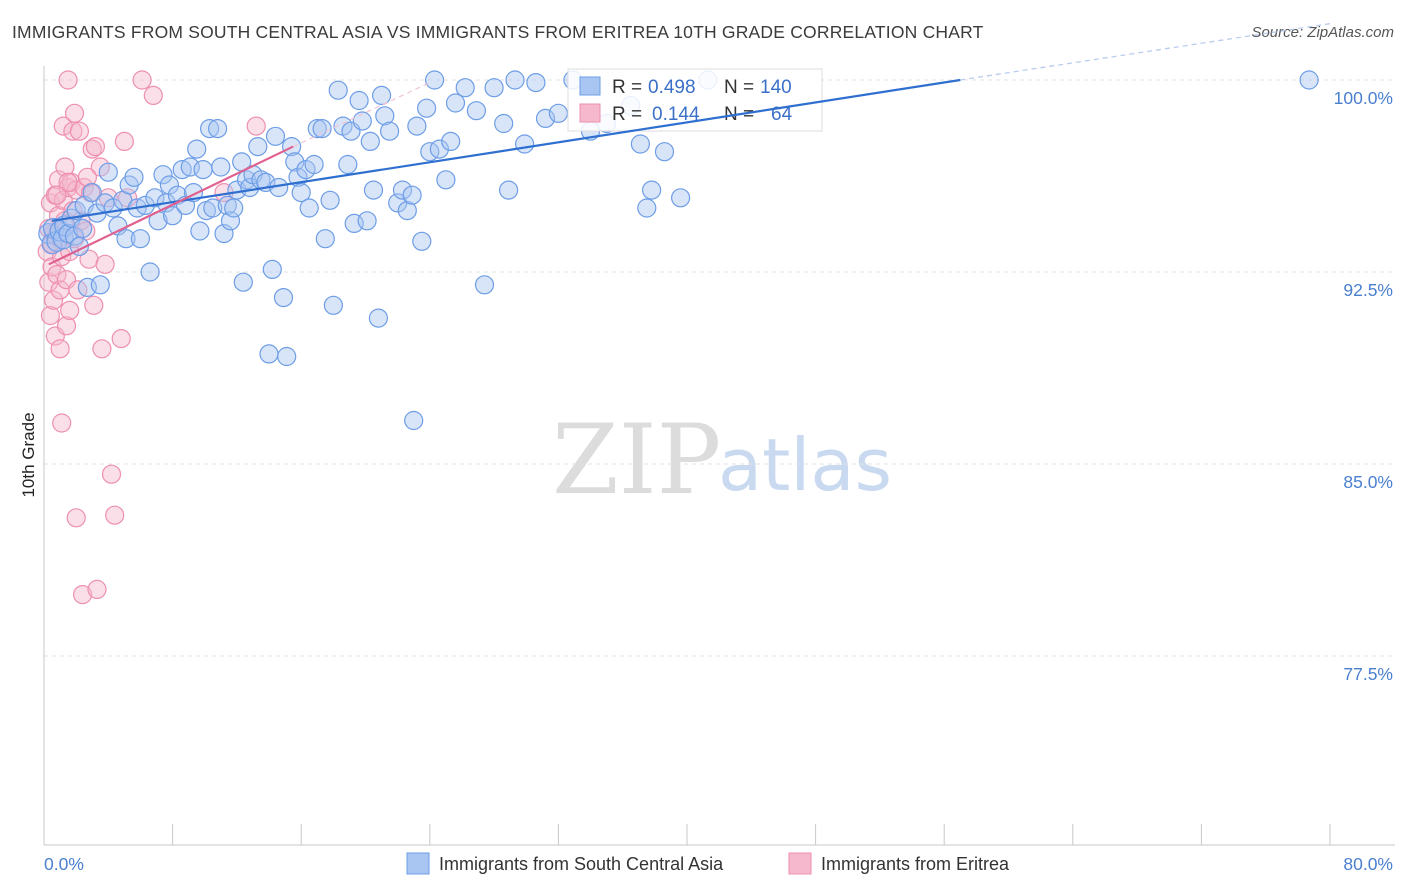 The height and width of the screenshot is (892, 1406). What do you see at coordinates (676, 114) in the screenshot?
I see `stats-r-value-2: 0.144` at bounding box center [676, 114].